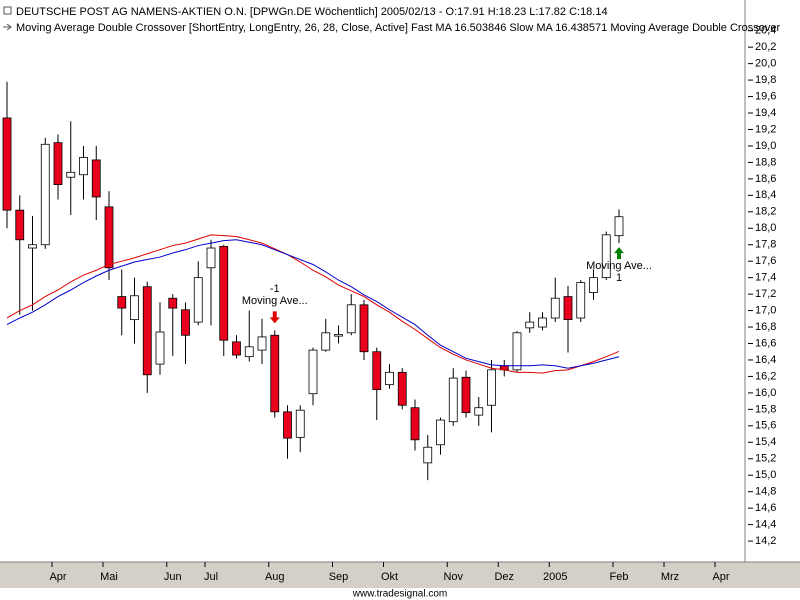 The image size is (800, 600). Describe the element at coordinates (211, 577) in the screenshot. I see `x-tick-label: Jul` at that location.